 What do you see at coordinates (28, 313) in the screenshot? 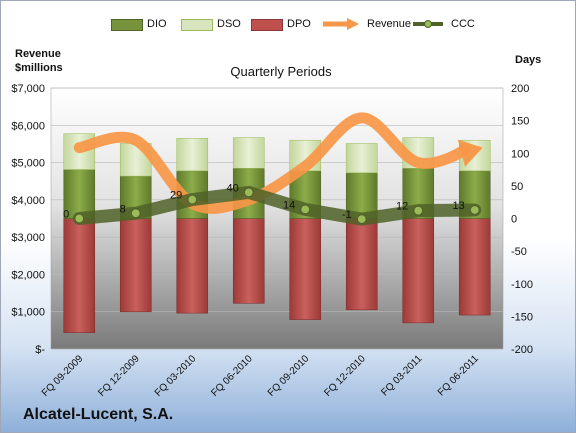
I see `left-axis-tick-label: $1,000` at bounding box center [28, 313].